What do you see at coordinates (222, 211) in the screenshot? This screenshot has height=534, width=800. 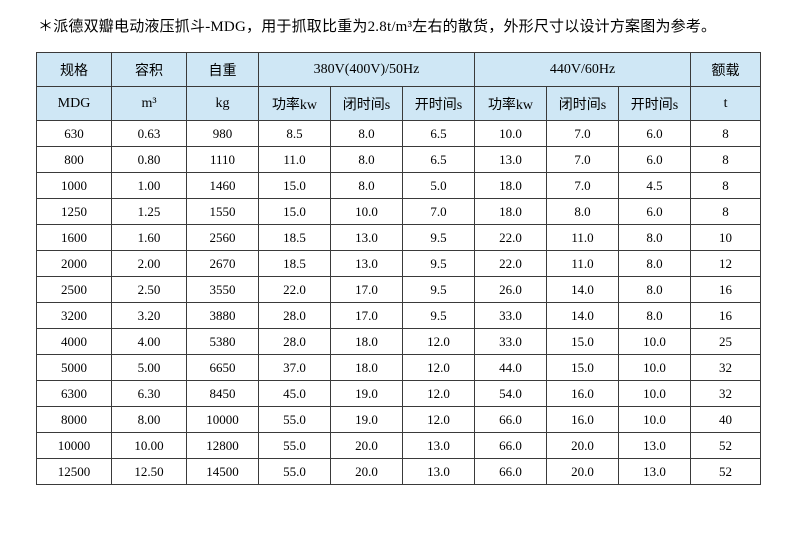 I see `table-cell: 1550` at bounding box center [222, 211].